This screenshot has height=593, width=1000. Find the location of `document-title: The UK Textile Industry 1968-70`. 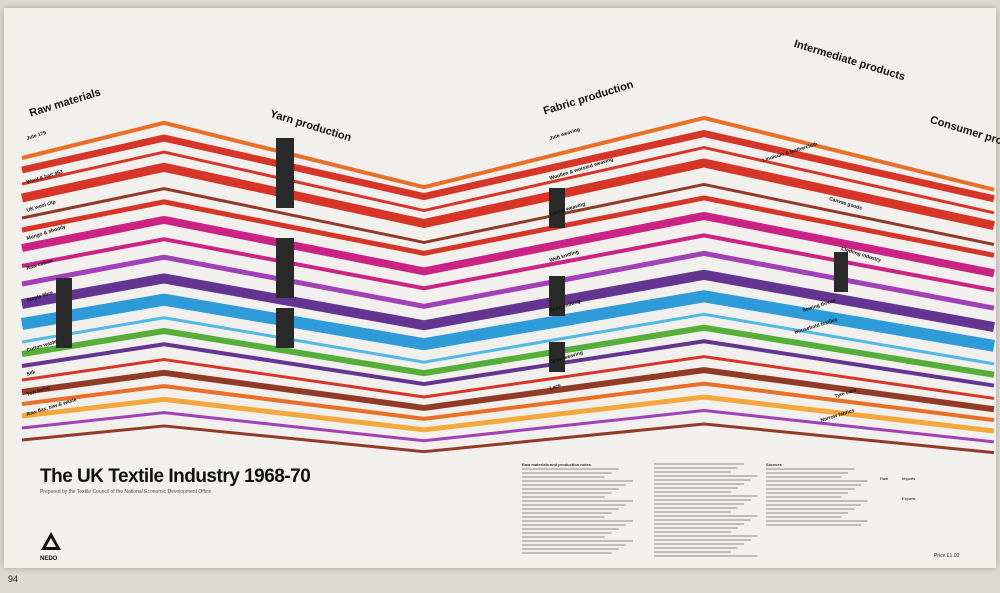

document-title: The UK Textile Industry 1968-70 is located at coordinates (175, 476).